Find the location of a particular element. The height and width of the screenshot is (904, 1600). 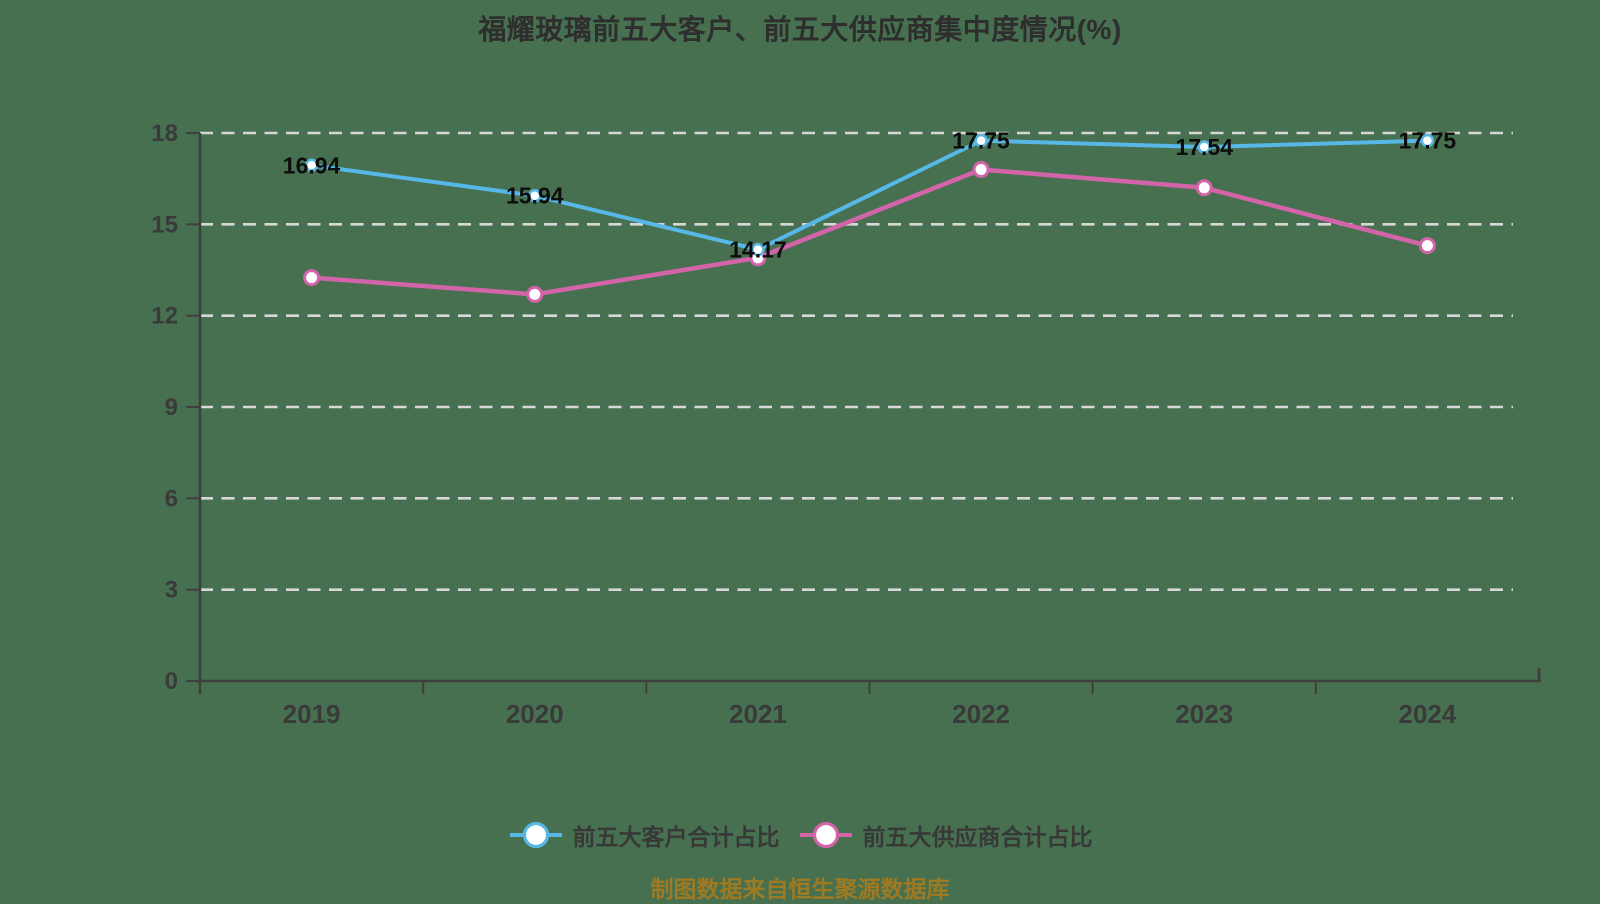

y-tick-label: 0 is located at coordinates (171, 681).